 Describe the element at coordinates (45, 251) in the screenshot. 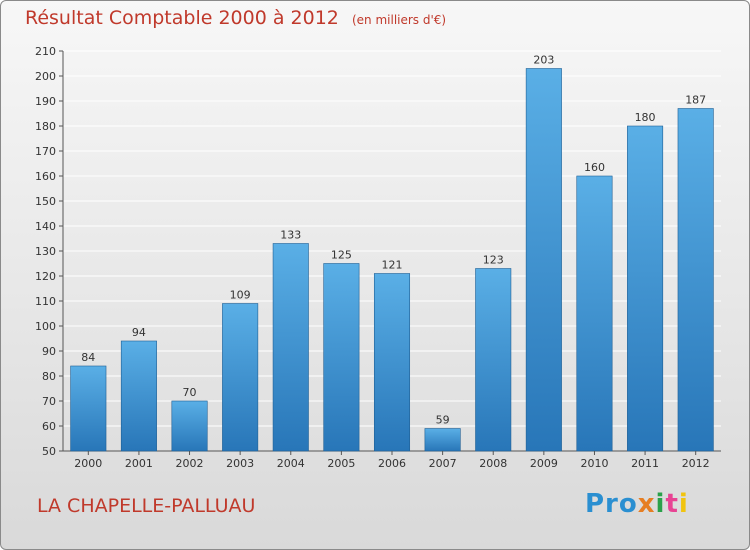

I see `y-tick-label: 130` at that location.